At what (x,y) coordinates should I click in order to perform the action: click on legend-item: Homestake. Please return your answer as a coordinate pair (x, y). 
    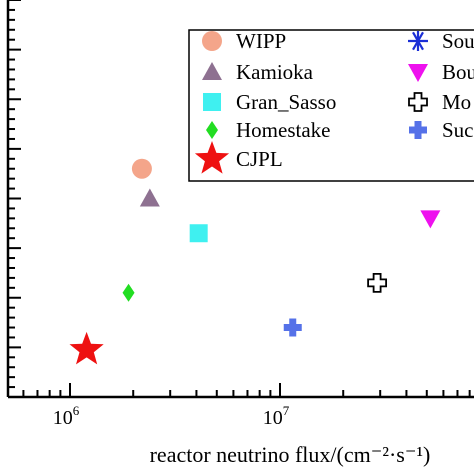
    Looking at the image, I should click on (268, 130).